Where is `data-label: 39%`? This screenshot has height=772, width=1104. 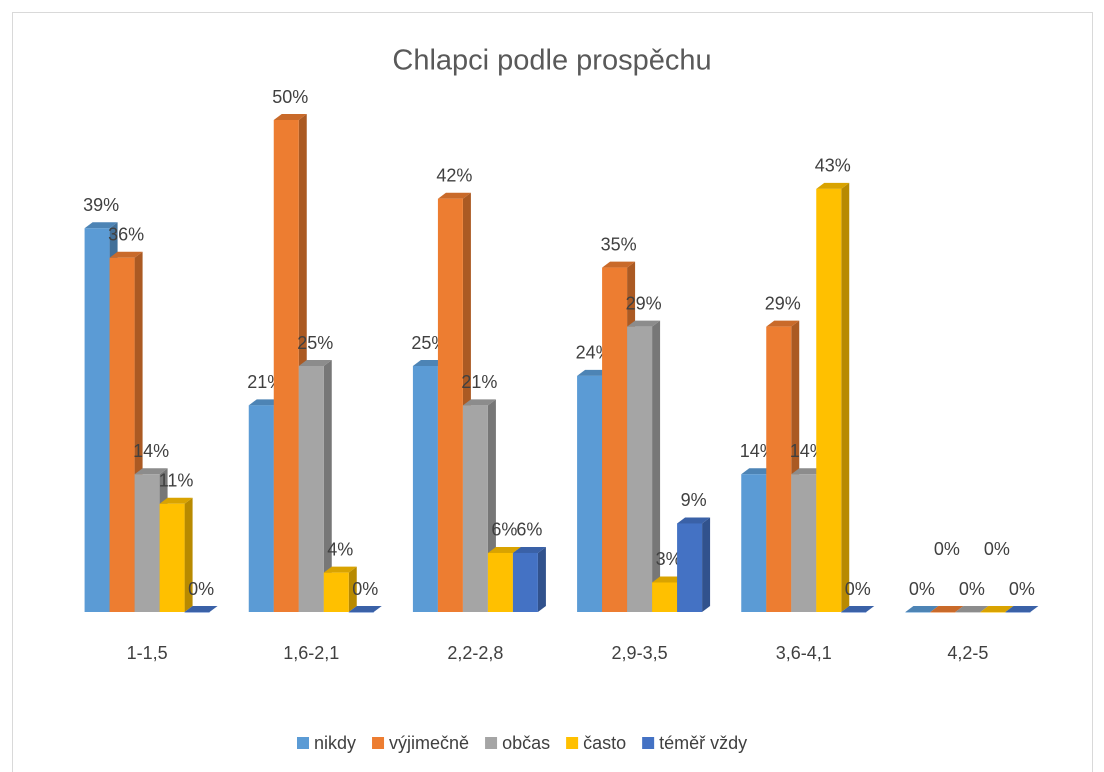 data-label: 39% is located at coordinates (101, 205).